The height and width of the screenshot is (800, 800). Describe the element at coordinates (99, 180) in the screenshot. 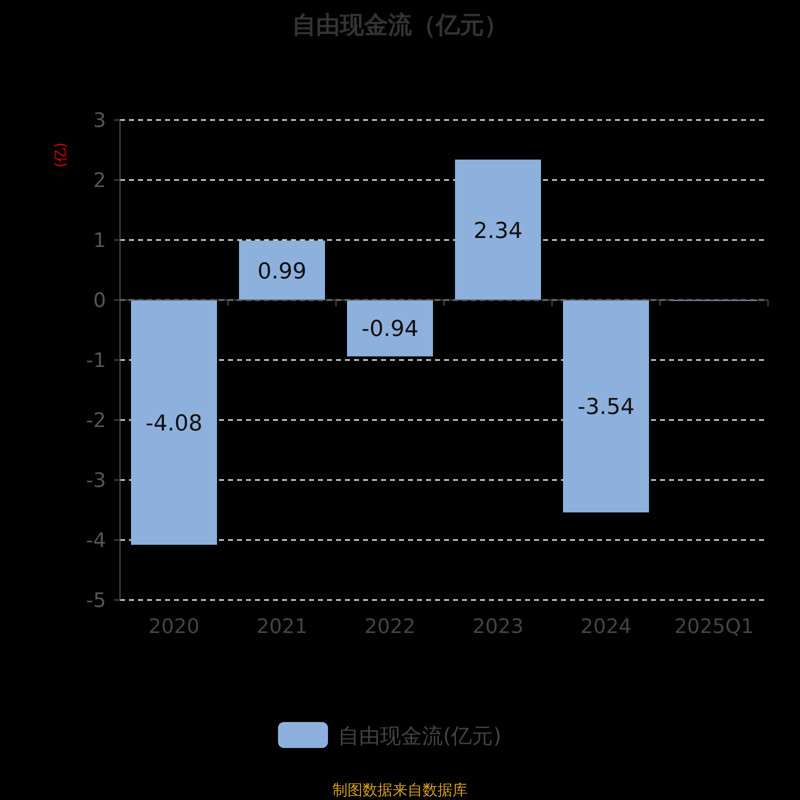

I see `y-tick-label: 2` at that location.